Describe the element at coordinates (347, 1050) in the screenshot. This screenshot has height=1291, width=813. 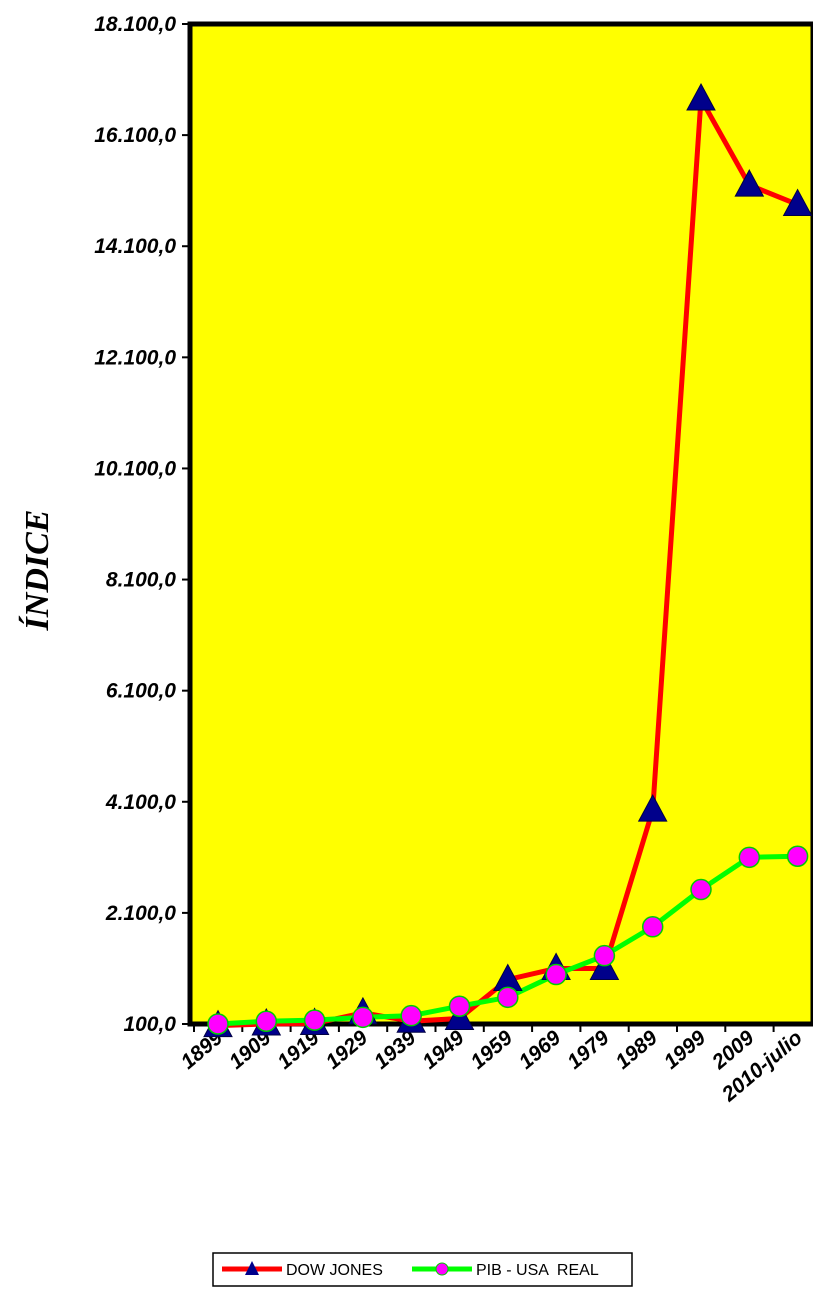
I see `x-tick-label: 1929` at that location.